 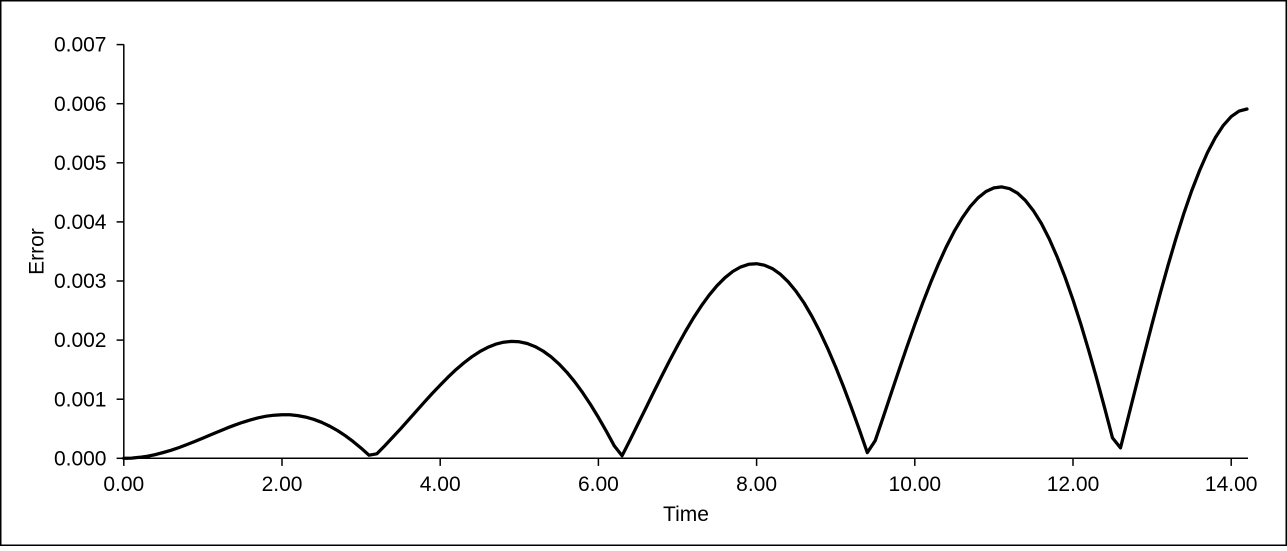 What do you see at coordinates (123, 484) in the screenshot?
I see `svg-text: 0.00` at bounding box center [123, 484].